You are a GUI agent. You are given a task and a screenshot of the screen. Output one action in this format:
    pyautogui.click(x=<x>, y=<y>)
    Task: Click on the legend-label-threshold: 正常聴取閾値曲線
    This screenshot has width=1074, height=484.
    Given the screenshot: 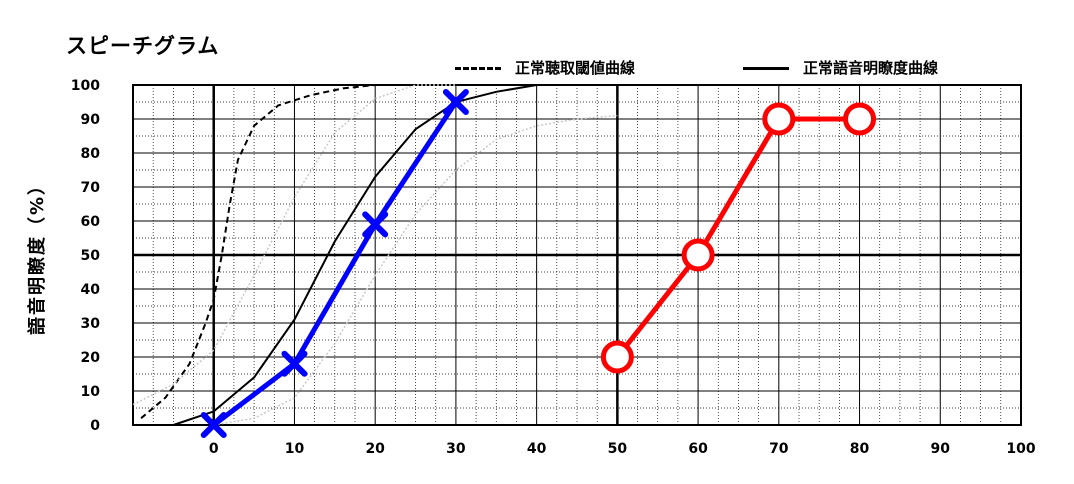 What is the action you would take?
    pyautogui.click(x=575, y=68)
    